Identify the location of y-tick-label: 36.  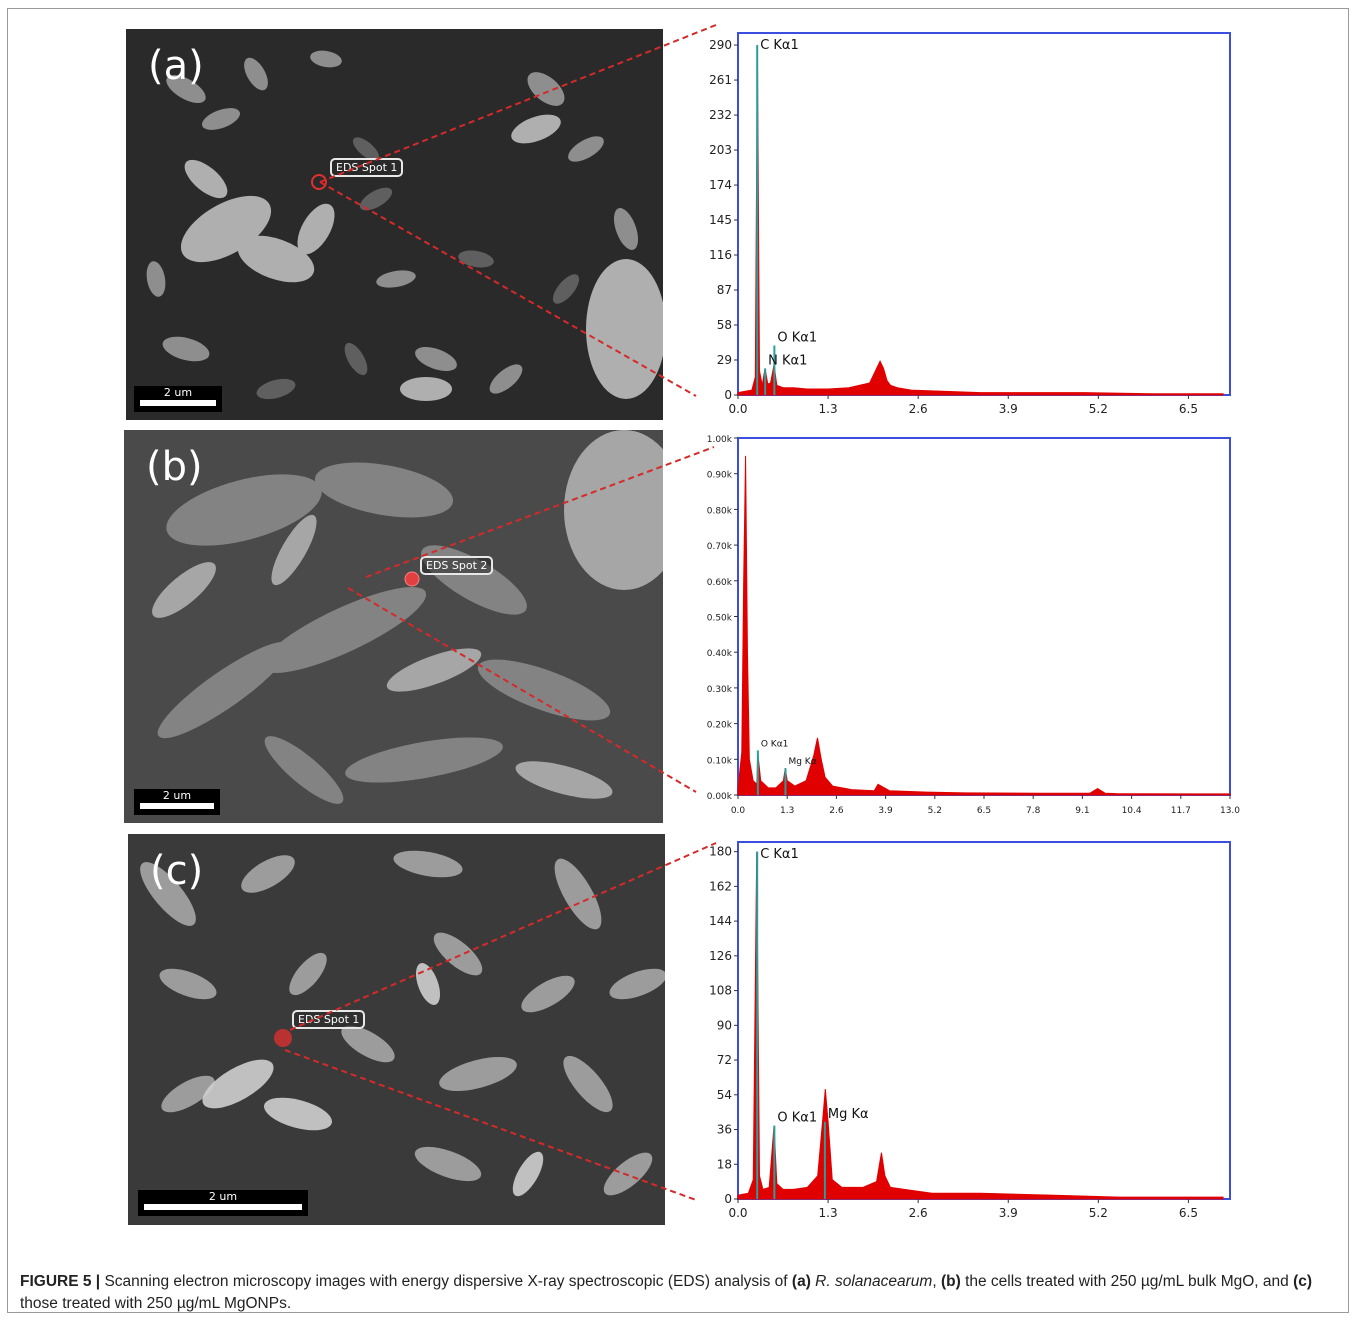
(724, 1130).